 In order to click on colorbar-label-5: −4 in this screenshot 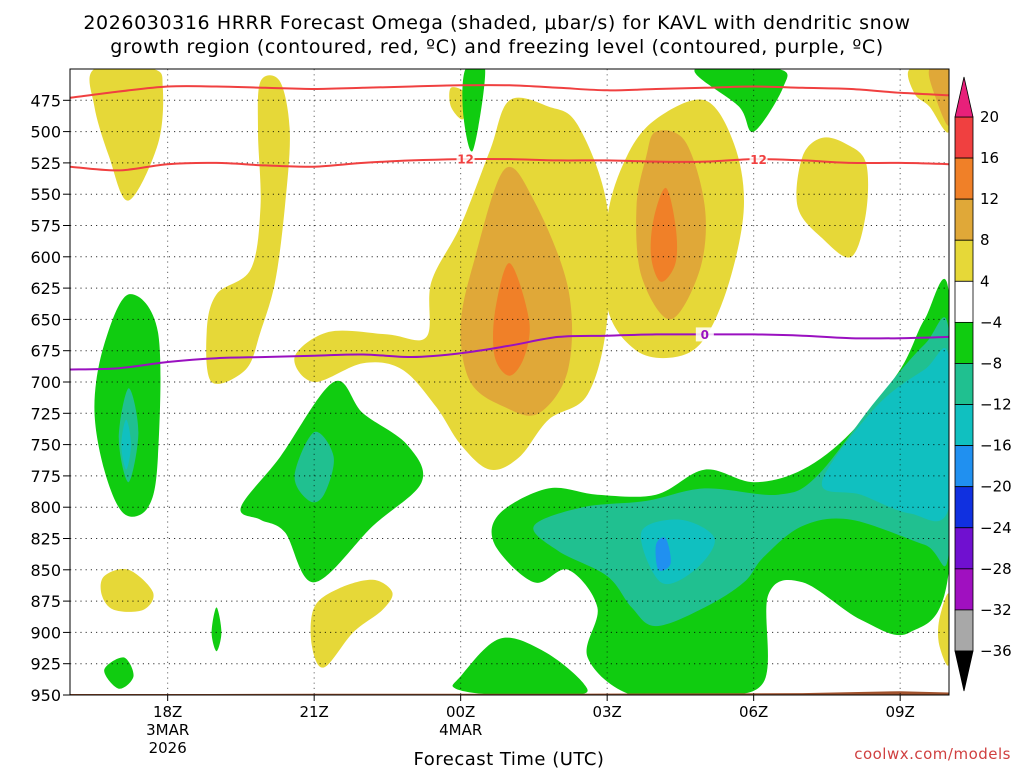, I will do `click(991, 322)`.